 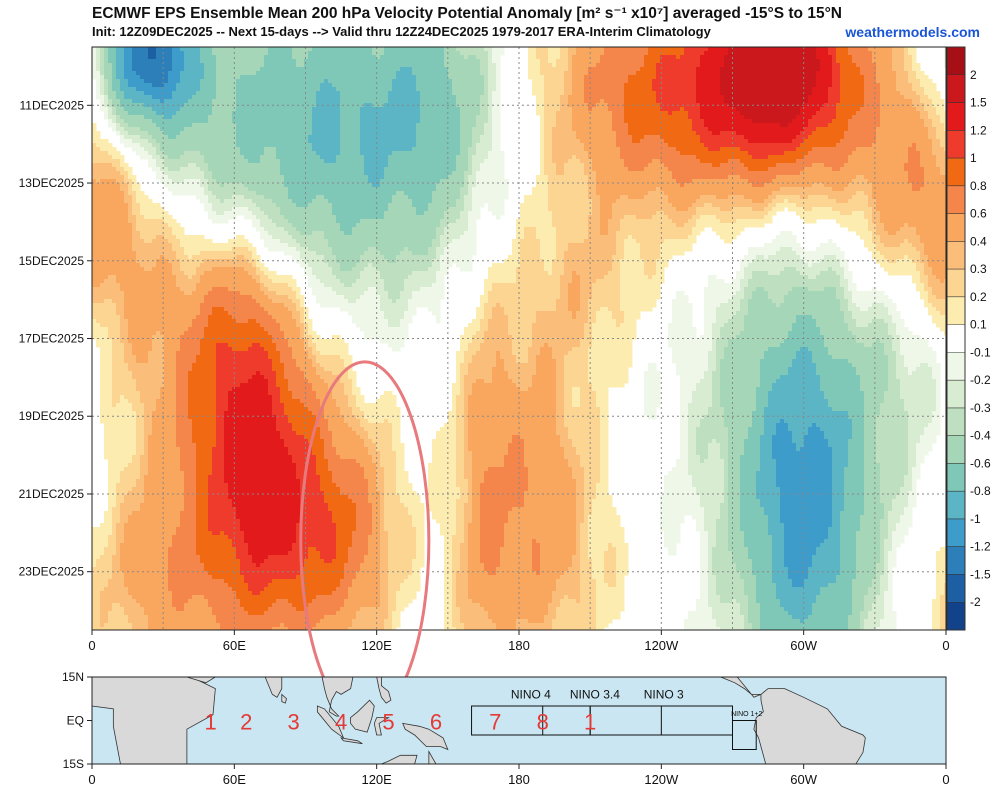 What do you see at coordinates (912, 32) in the screenshot?
I see `website-label: weathermodels.com` at bounding box center [912, 32].